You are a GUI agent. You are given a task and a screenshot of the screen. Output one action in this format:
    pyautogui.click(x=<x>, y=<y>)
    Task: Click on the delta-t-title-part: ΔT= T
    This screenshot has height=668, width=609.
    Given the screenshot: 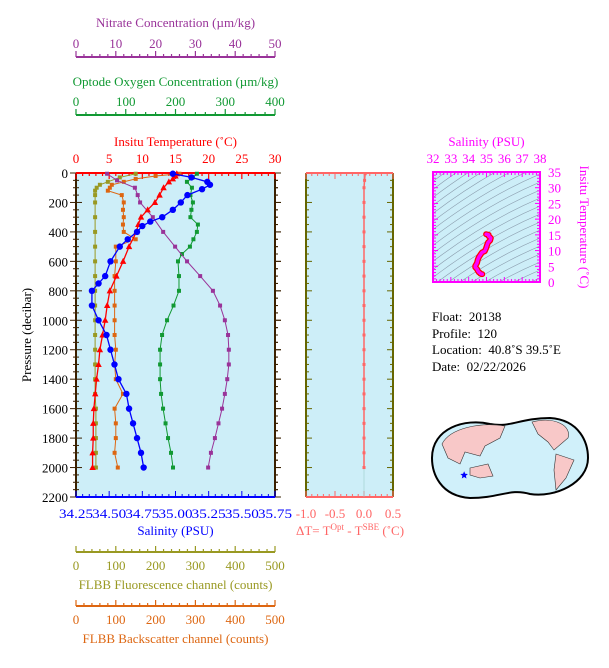 What is the action you would take?
    pyautogui.click(x=313, y=530)
    